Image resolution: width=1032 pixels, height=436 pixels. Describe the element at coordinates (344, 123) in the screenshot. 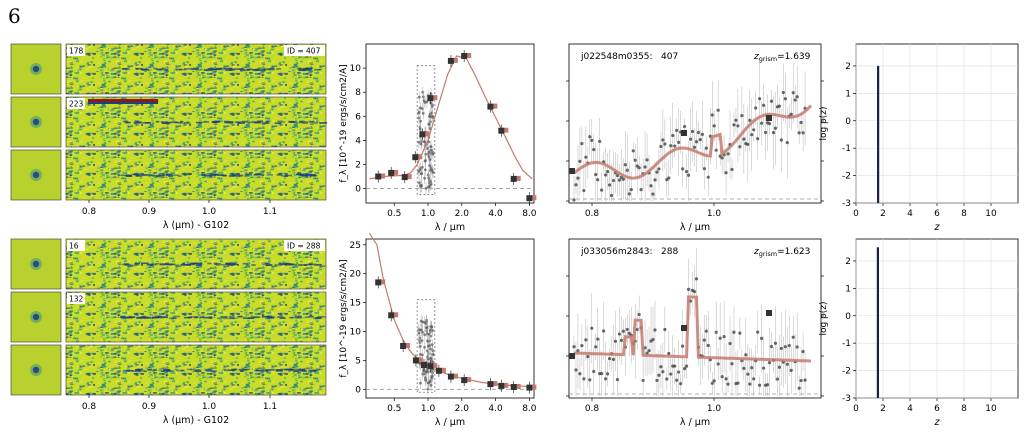

I see `y-axis-label: f_λ [10^-19 ergs/s/cm2/A]` at that location.